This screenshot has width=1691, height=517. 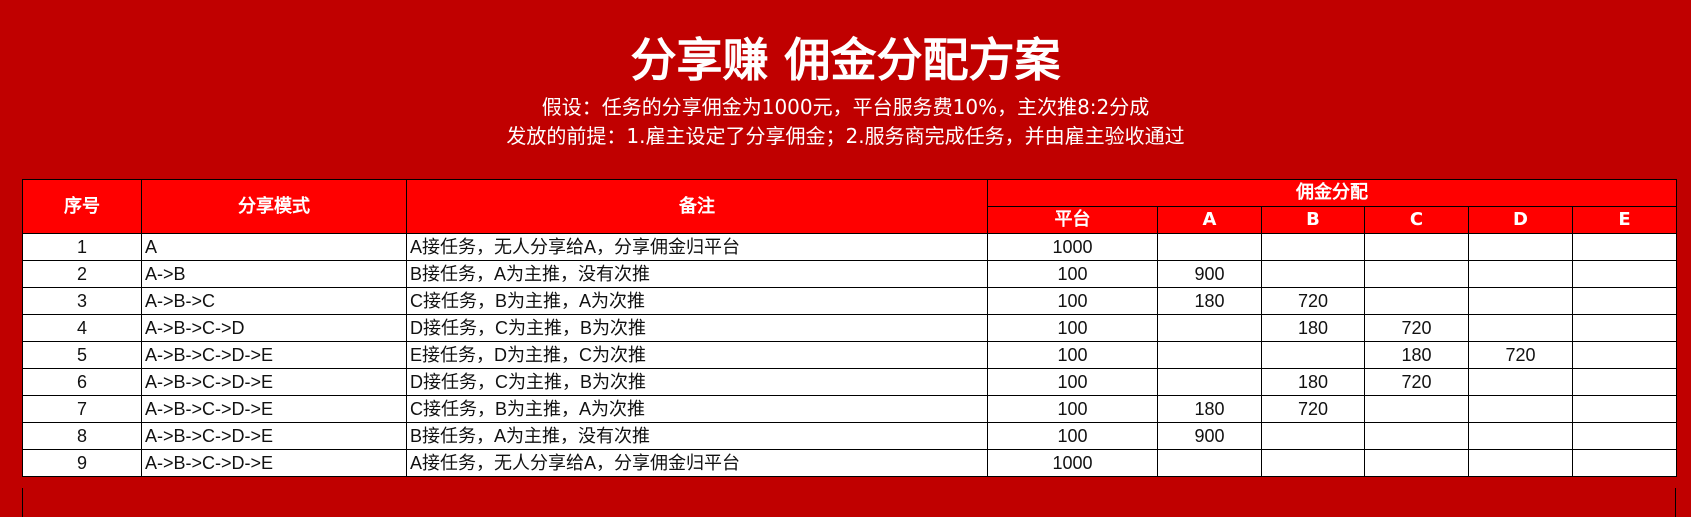 I want to click on header-col-D: D, so click(x=1520, y=220).